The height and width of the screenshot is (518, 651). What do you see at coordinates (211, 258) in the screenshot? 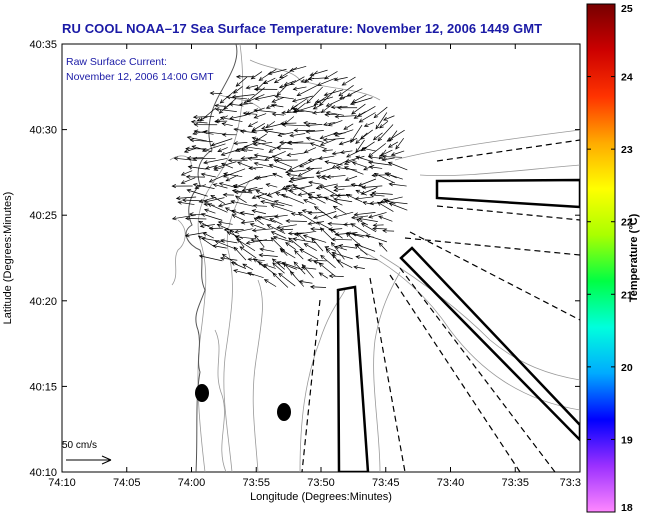
I see `coastline` at bounding box center [211, 258].